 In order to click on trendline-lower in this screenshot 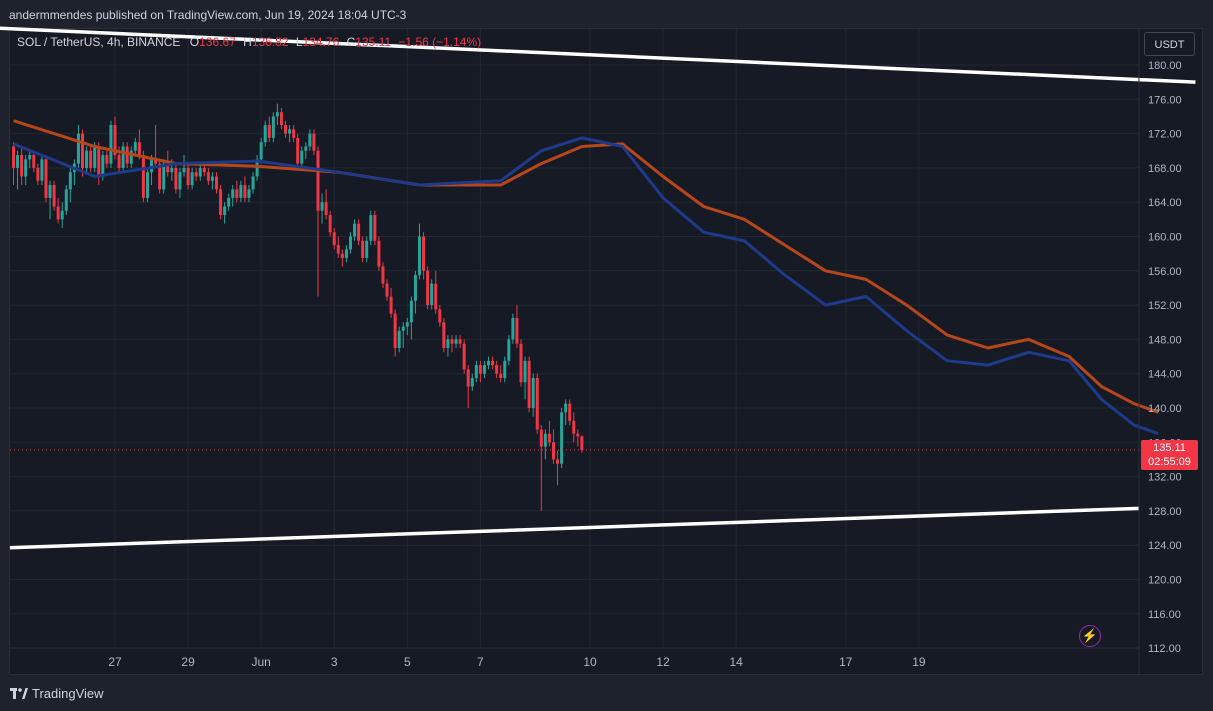, I will do `click(574, 528)`.